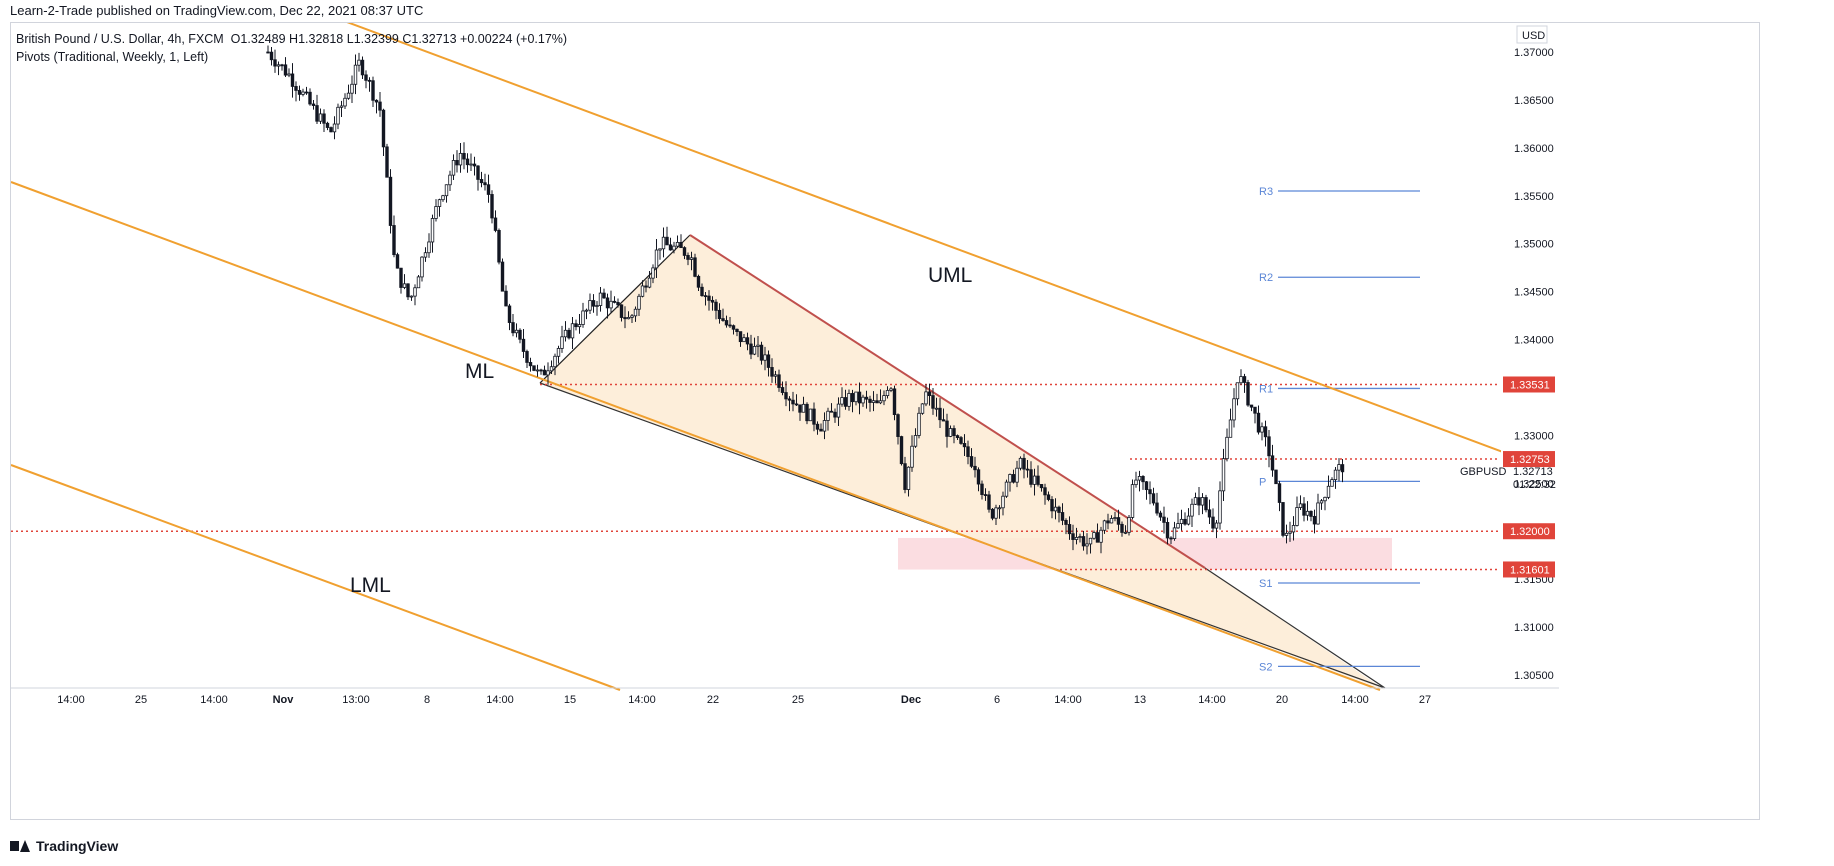  What do you see at coordinates (356, 700) in the screenshot?
I see `x-axis-tick-label: 13:00` at bounding box center [356, 700].